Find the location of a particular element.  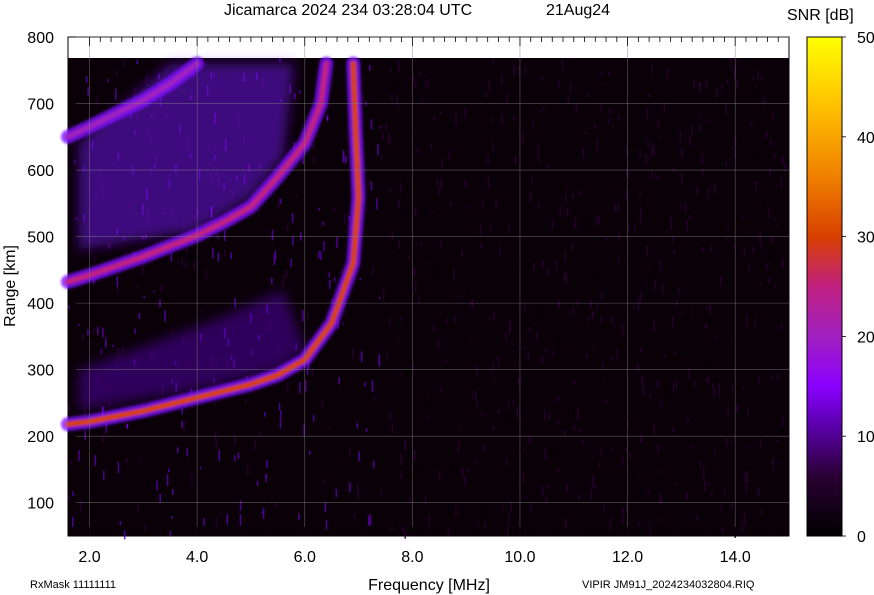

colorbar-tick-label: 30 is located at coordinates (865, 238).